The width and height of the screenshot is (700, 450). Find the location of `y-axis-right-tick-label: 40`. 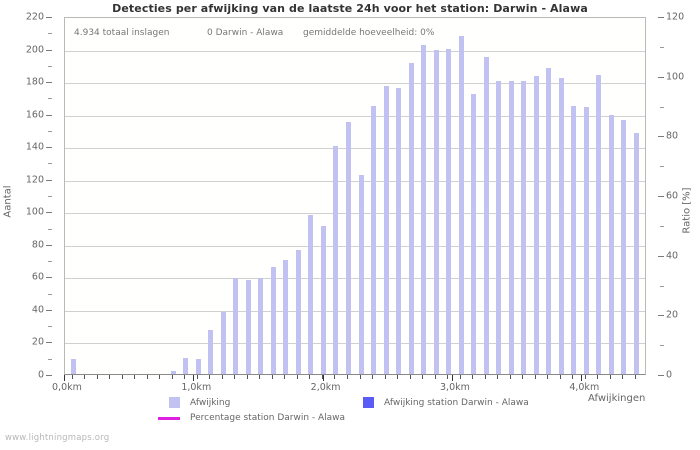

y-axis-right-tick-label: 40 is located at coordinates (672, 256).